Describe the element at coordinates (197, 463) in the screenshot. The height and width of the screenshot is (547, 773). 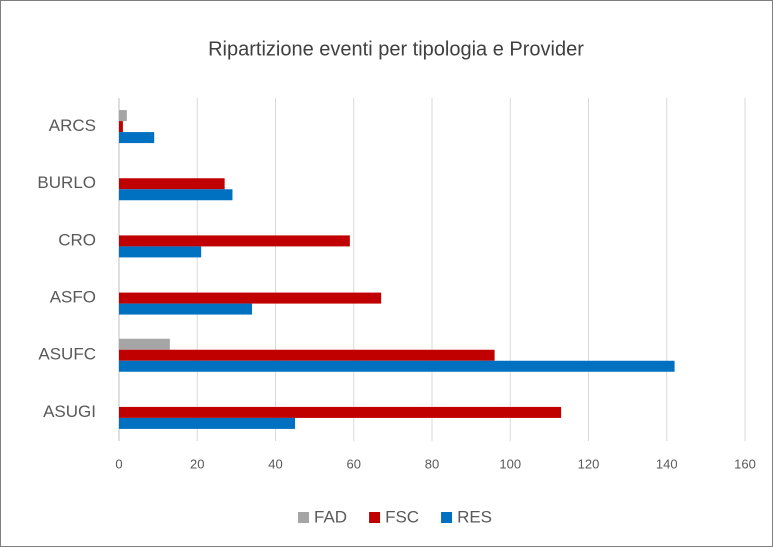
I see `x-tick-label: 20` at that location.